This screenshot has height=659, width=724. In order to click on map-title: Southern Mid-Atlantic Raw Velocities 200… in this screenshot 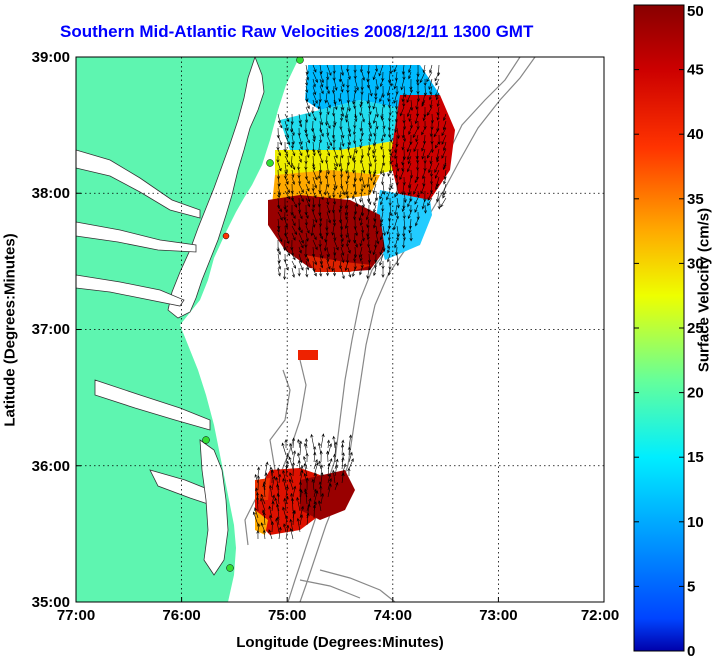, I will do `click(297, 31)`.